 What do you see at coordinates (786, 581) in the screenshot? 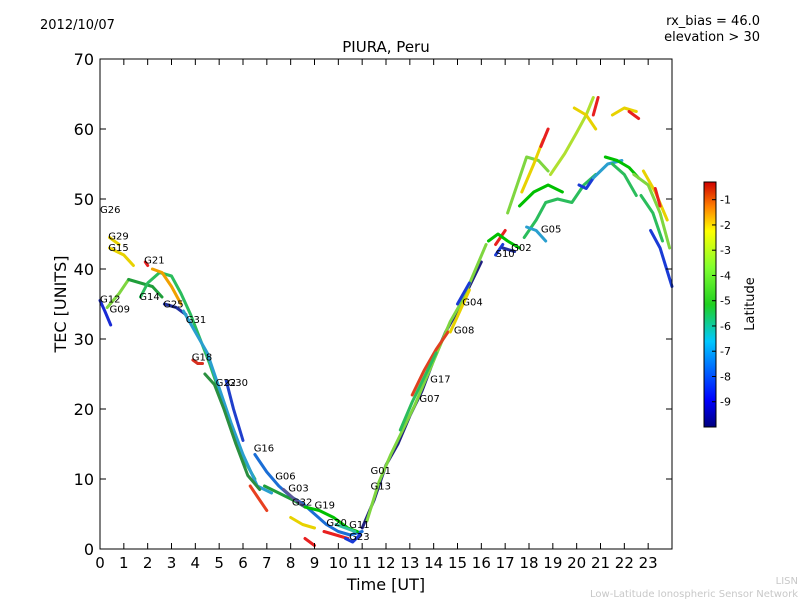
I see `watermark-lisn: LISN` at bounding box center [786, 581].